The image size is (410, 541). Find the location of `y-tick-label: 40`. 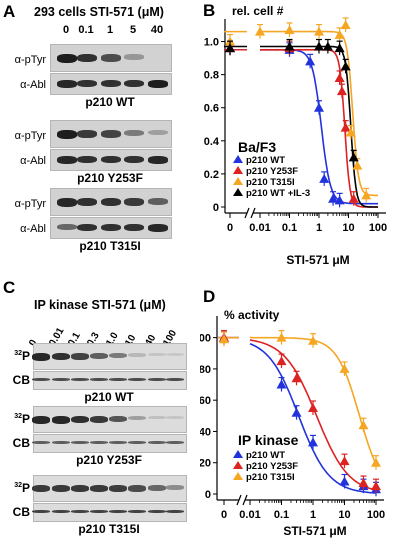

y-tick-label: 40 is located at coordinates (205, 432).